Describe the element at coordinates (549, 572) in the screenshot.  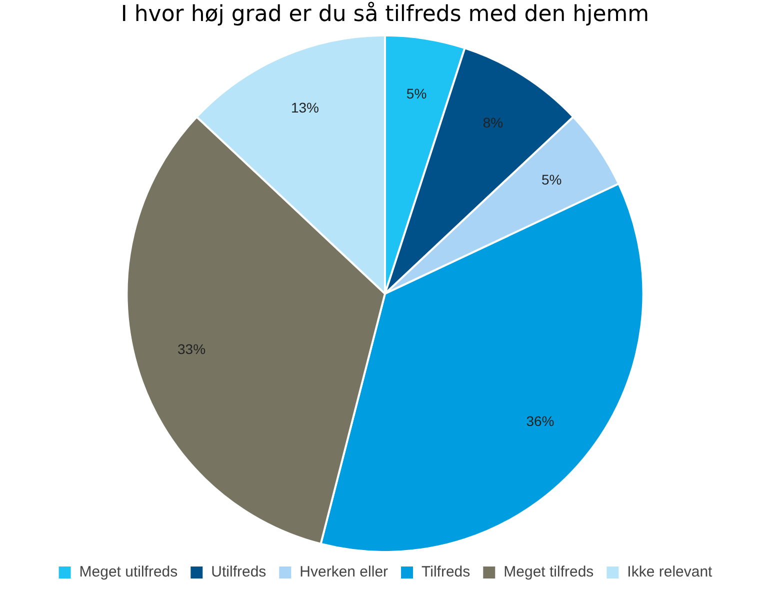
I see `legend-label: Meget tilfreds` at that location.